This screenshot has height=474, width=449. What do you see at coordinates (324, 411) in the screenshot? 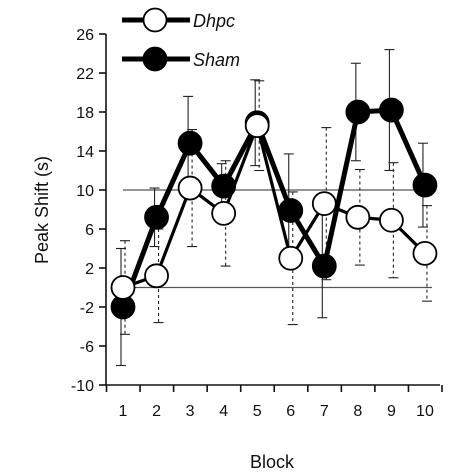
I see `x-tick-label: 7` at bounding box center [324, 411].